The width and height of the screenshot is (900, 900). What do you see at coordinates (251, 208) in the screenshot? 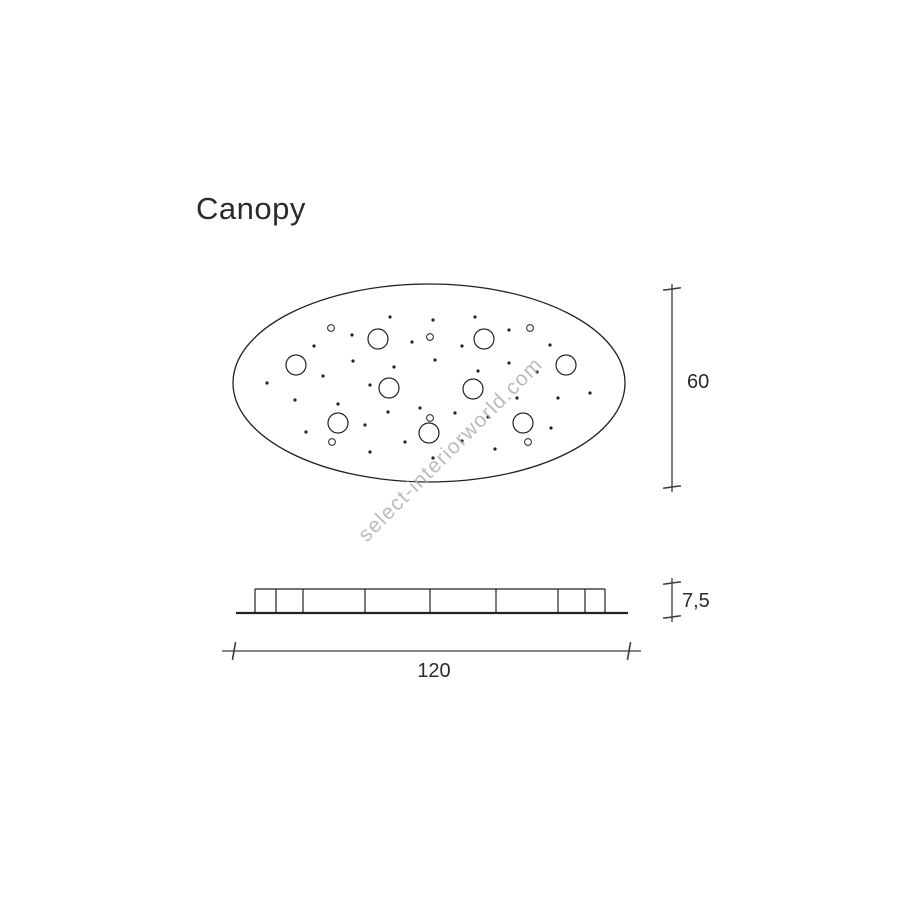
I see `drawing-title: Canopy` at bounding box center [251, 208].